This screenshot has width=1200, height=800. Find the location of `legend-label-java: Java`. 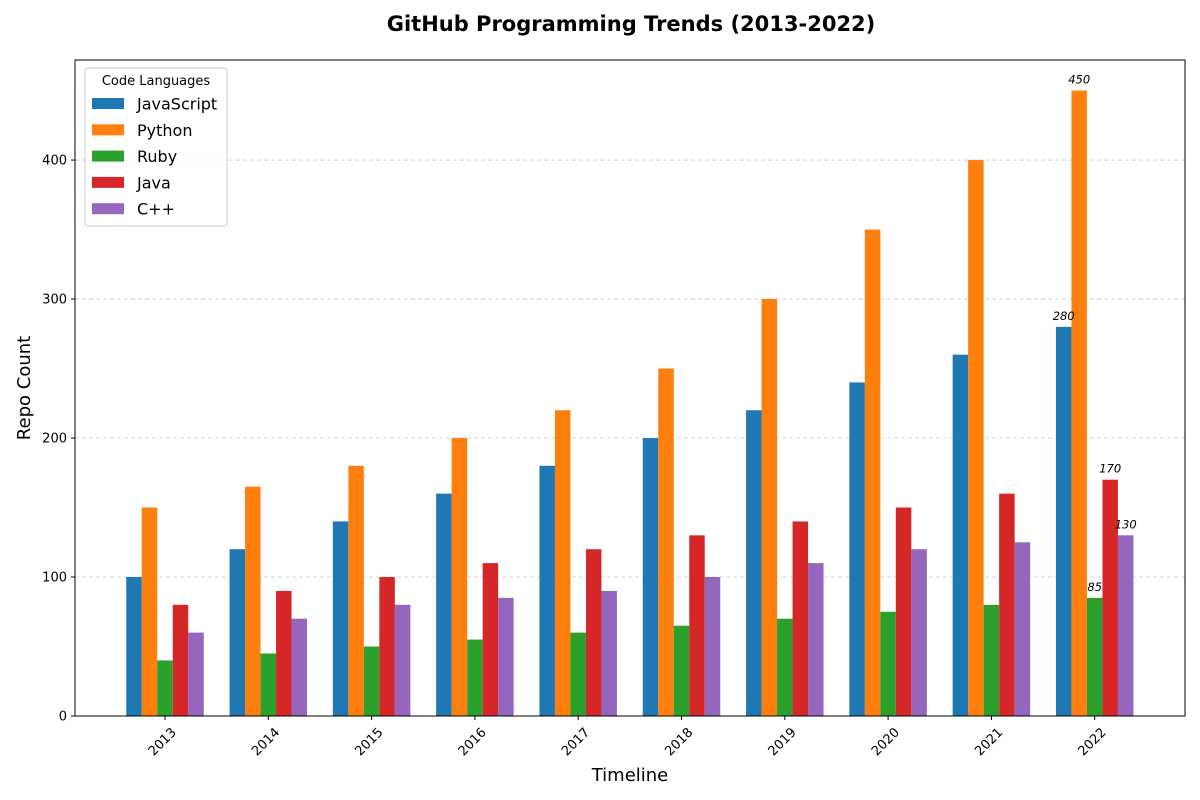

legend-label-java: Java is located at coordinates (153, 182).